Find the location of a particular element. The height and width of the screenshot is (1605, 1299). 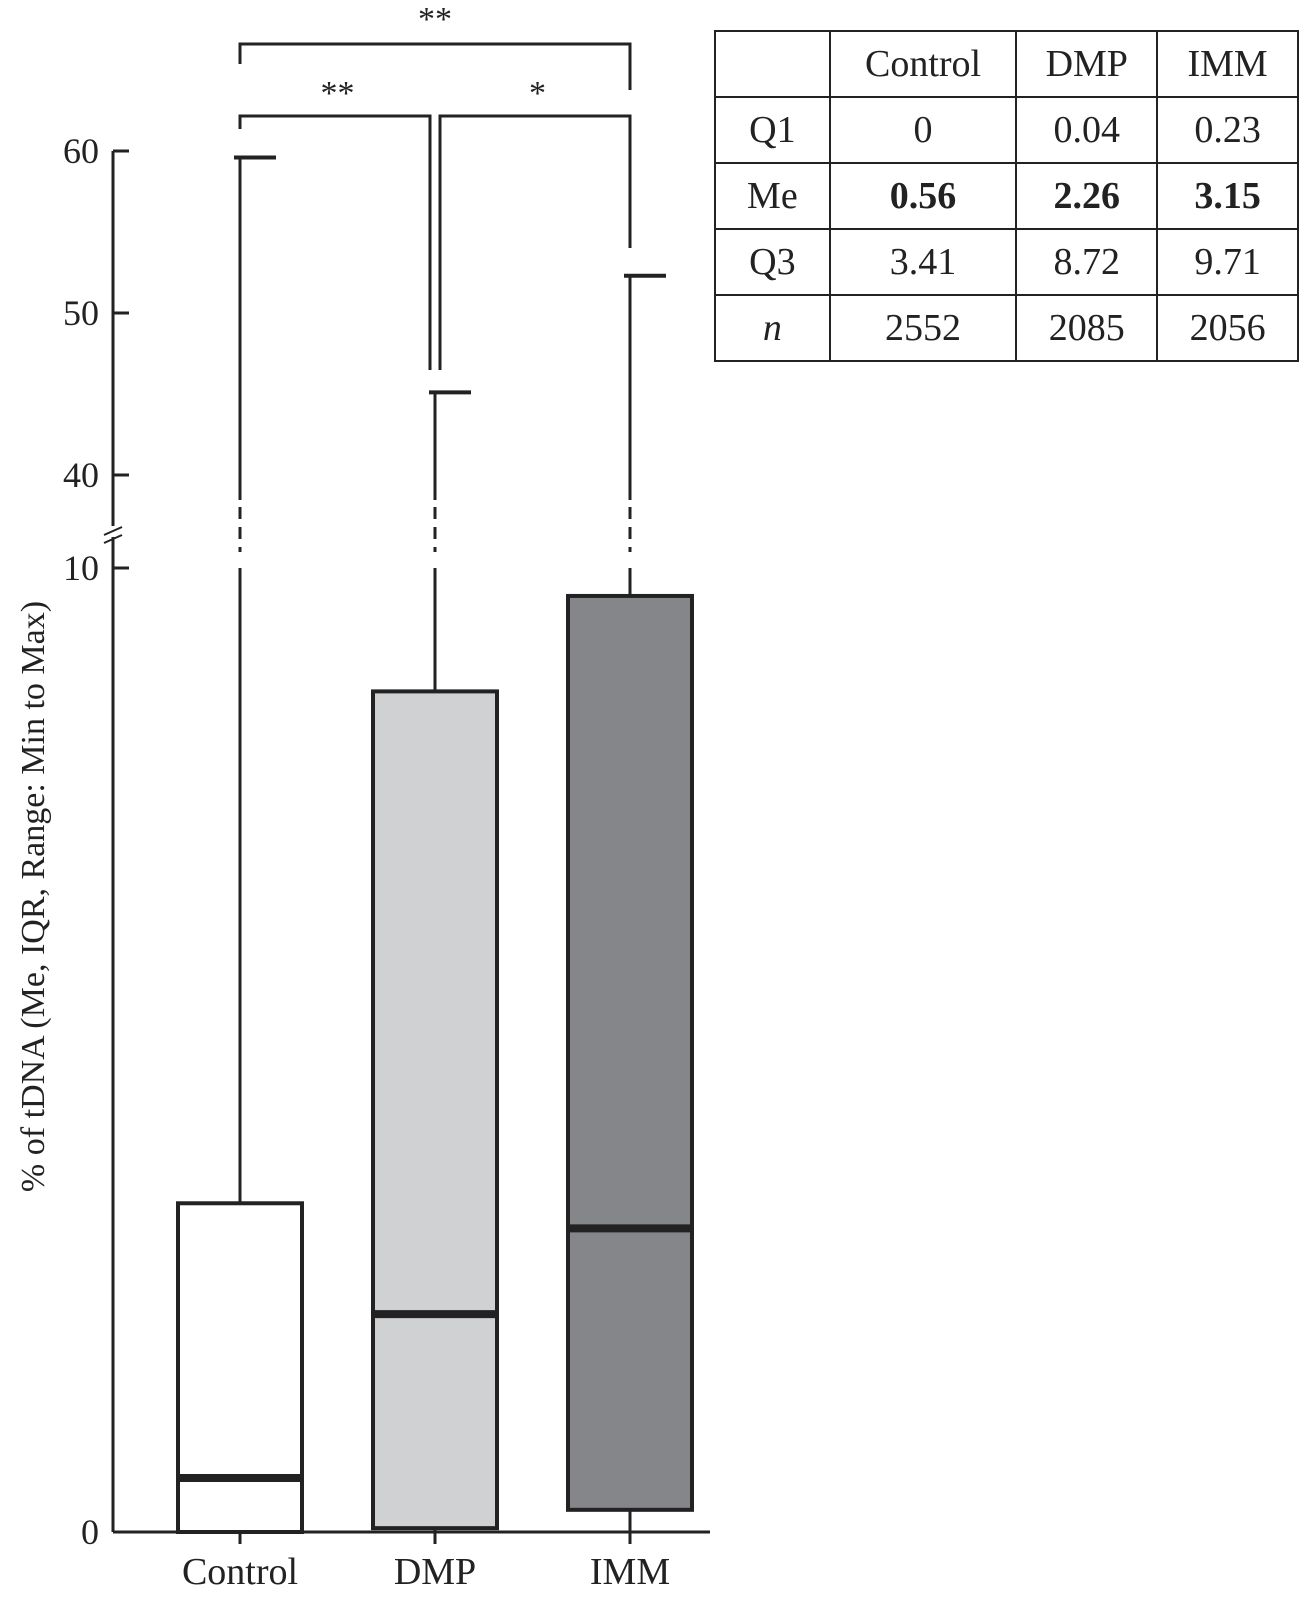

x-tick-label: DMP is located at coordinates (435, 1572).